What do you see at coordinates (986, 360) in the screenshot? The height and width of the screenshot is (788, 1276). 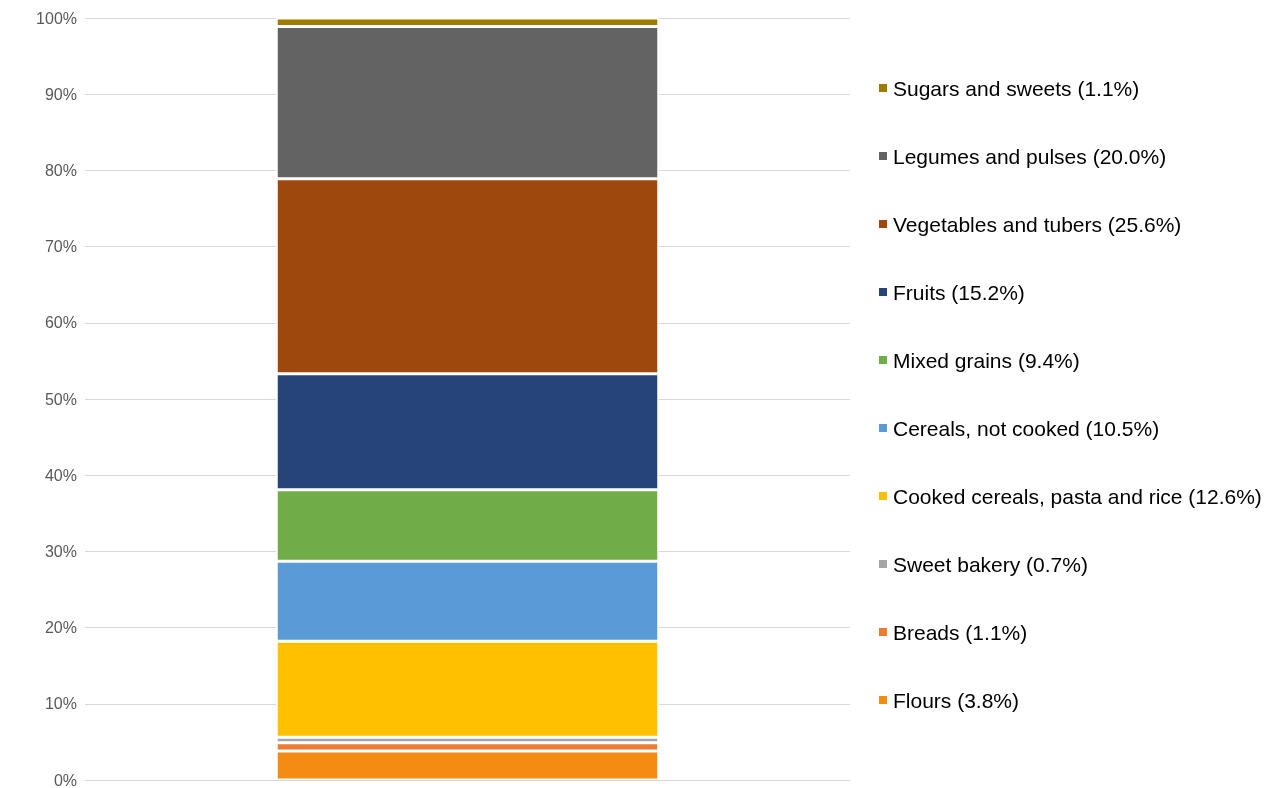 I see `legend-label: Mixed grains (9.4%)` at bounding box center [986, 360].